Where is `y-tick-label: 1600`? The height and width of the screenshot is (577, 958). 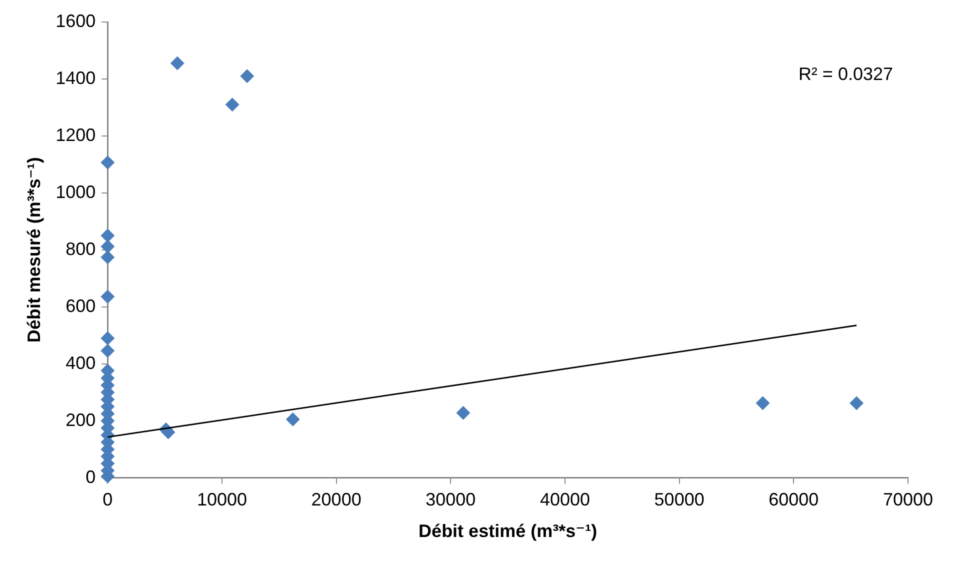 y-tick-label: 1600 is located at coordinates (76, 20).